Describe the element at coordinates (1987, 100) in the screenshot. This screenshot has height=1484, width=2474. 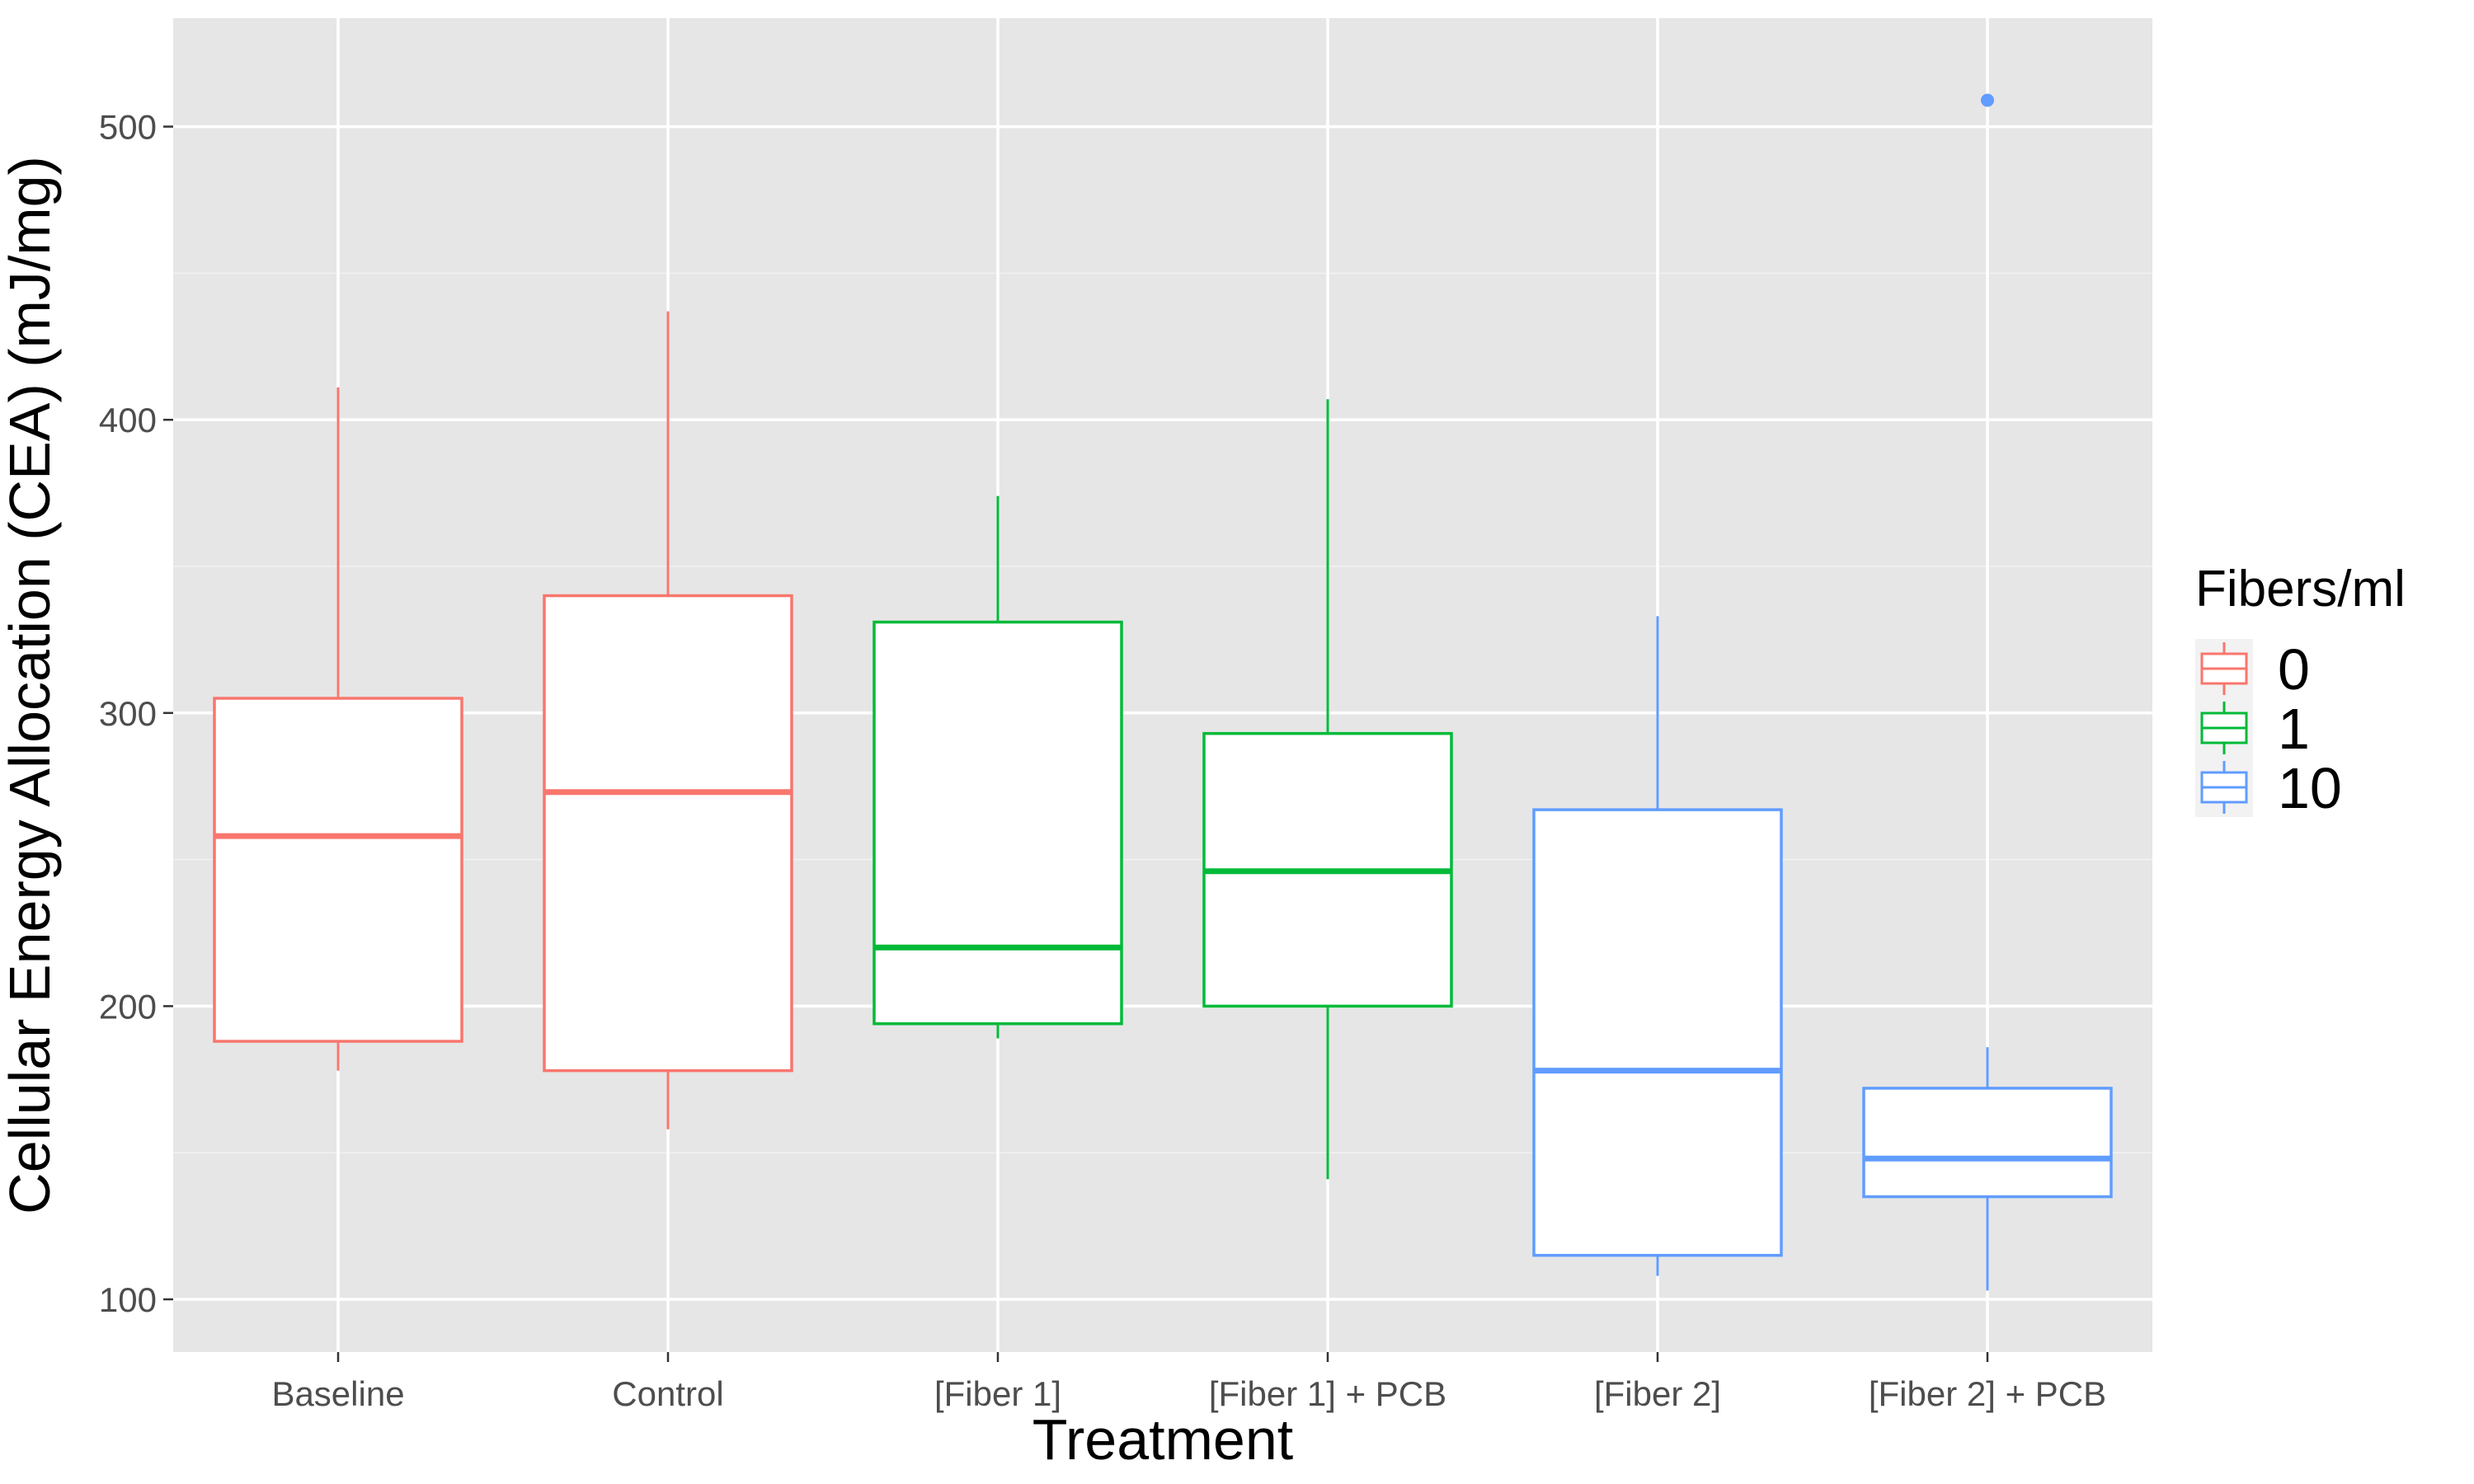
I see `outlier-point` at that location.